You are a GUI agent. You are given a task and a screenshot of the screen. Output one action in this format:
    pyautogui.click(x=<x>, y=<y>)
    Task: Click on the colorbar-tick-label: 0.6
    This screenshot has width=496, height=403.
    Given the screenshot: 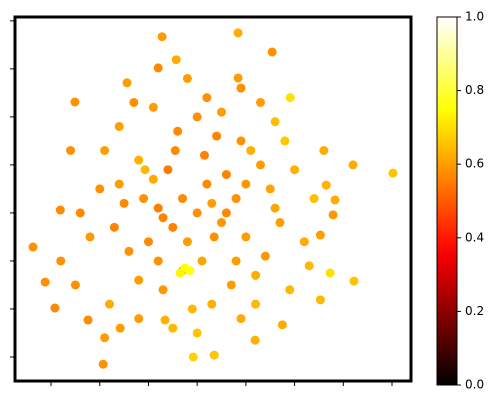 What is the action you would take?
    pyautogui.click(x=474, y=164)
    